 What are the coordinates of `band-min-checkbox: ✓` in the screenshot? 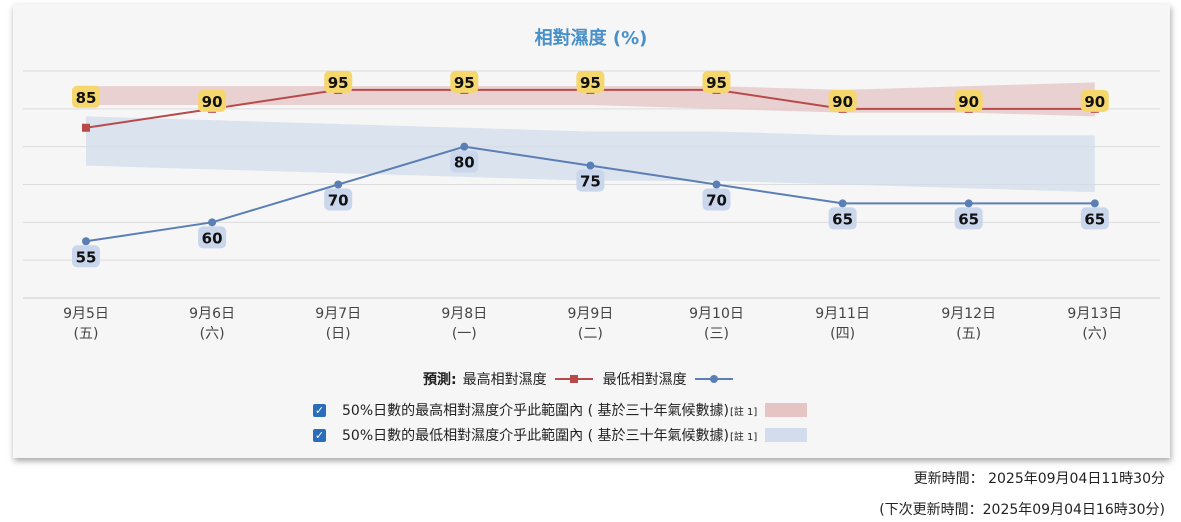 It's located at (319, 435).